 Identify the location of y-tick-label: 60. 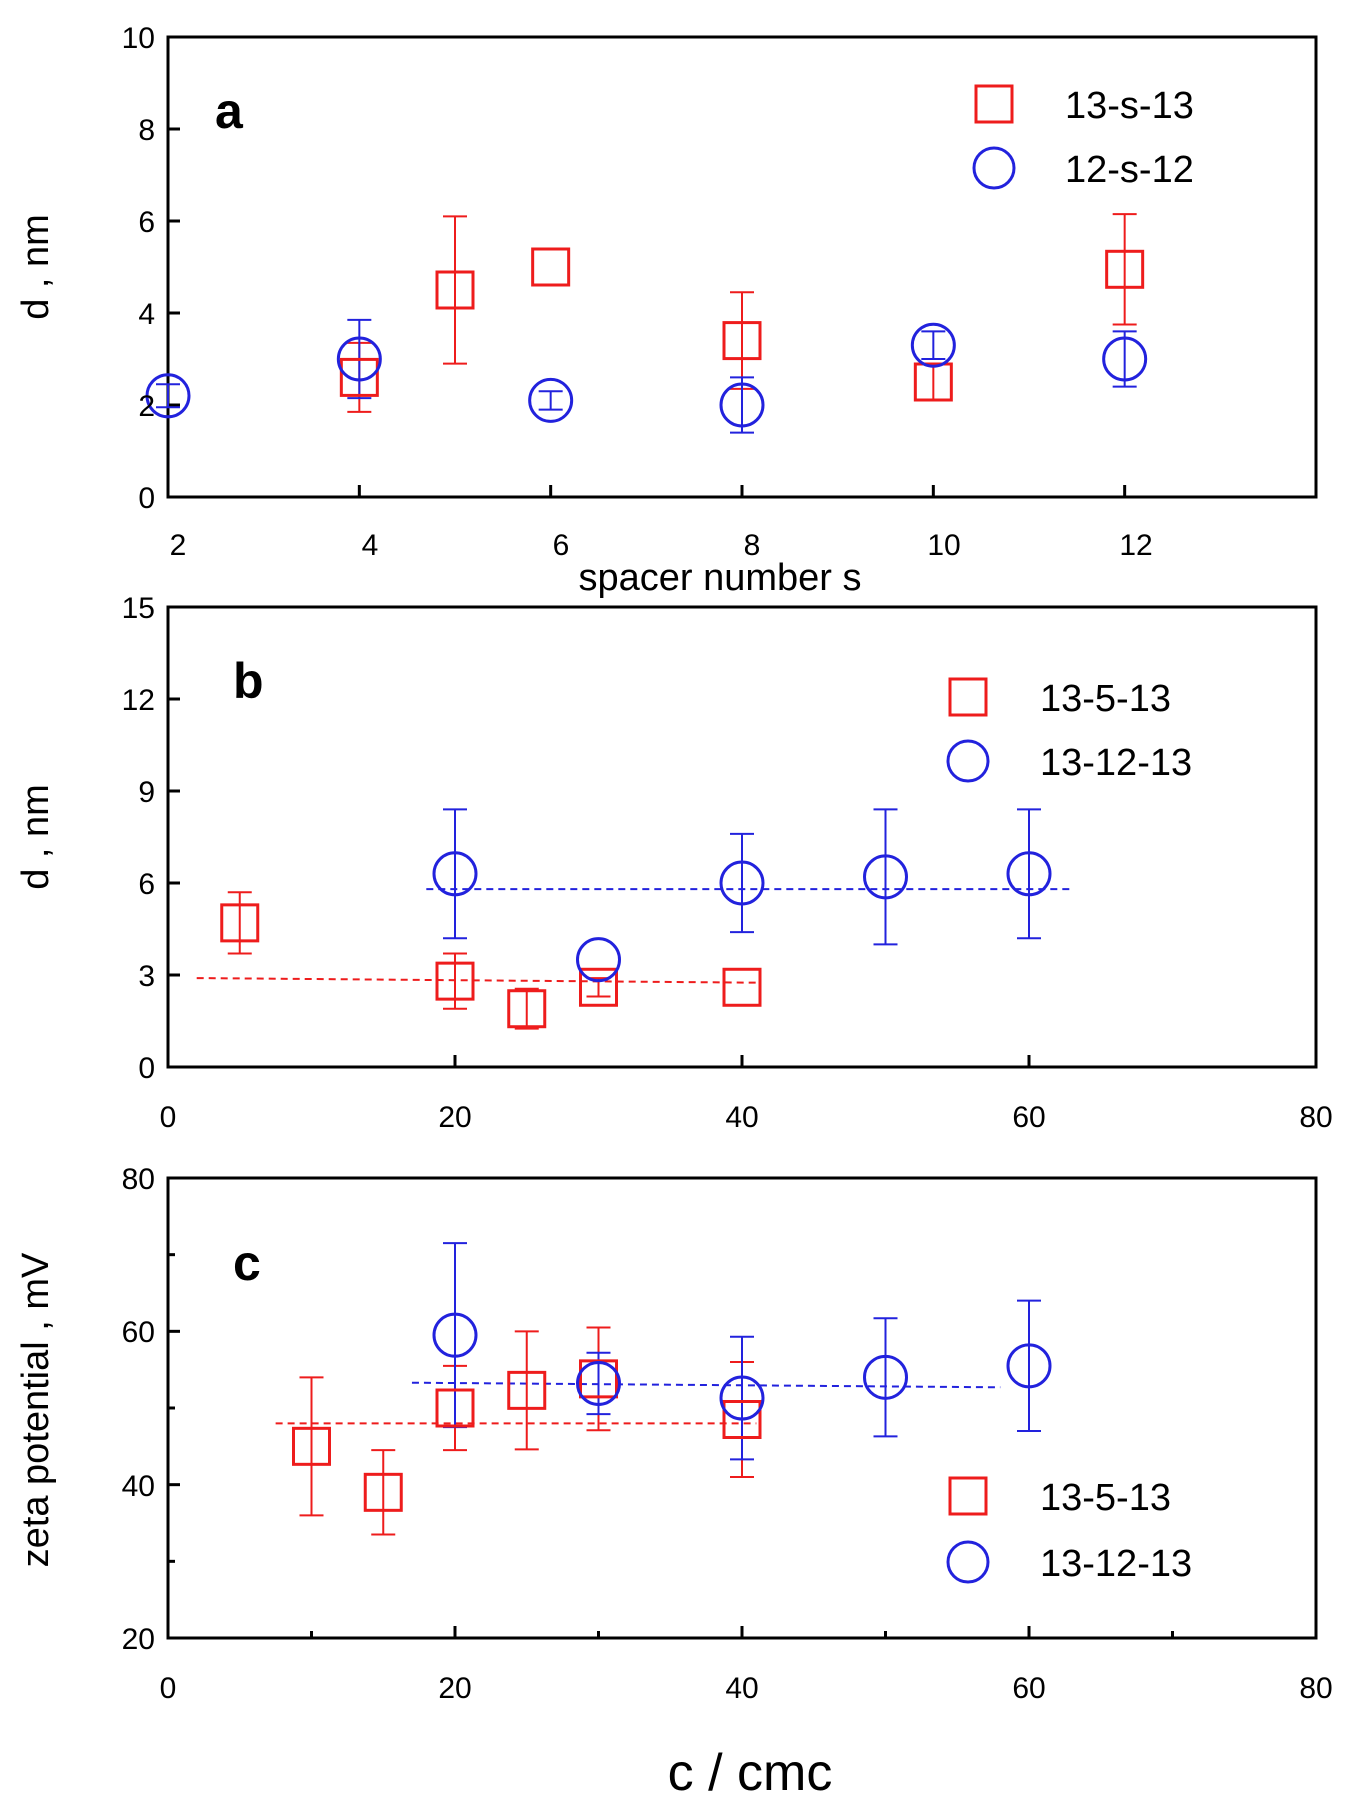
(138, 1332).